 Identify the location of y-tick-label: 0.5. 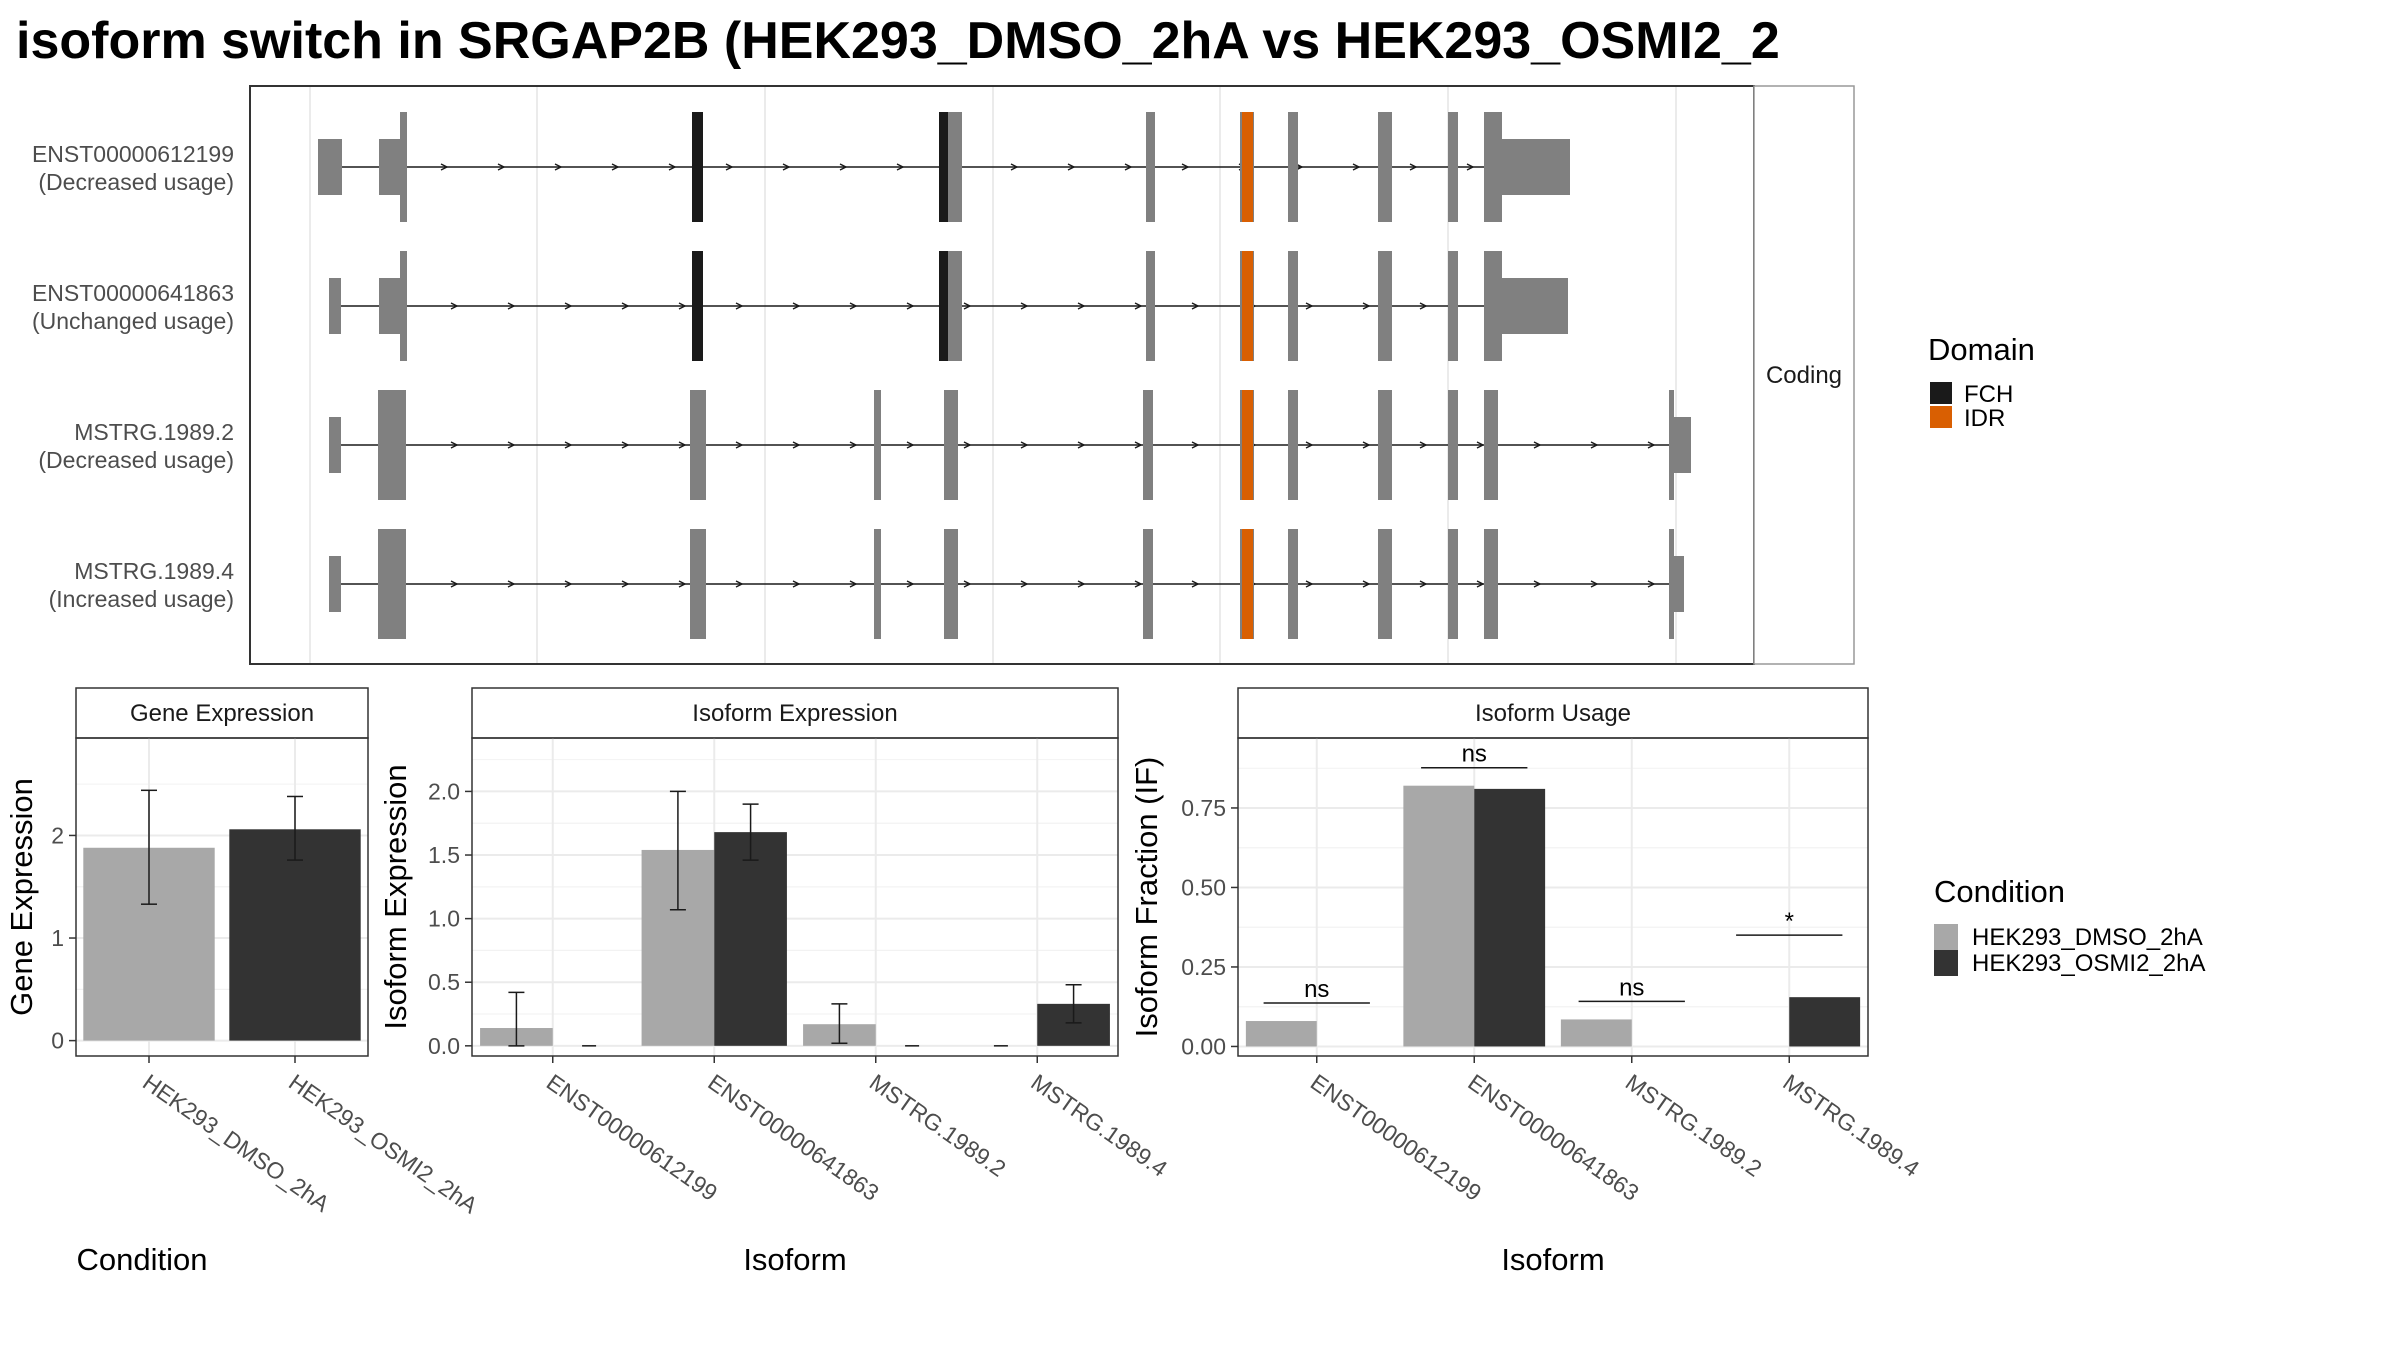
(444, 982).